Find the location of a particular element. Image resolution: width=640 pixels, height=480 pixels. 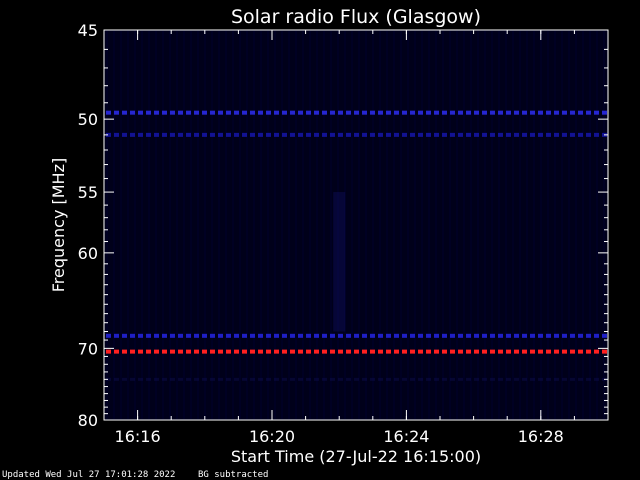

y-axis-label: Frequency [MHz] is located at coordinates (58, 225).